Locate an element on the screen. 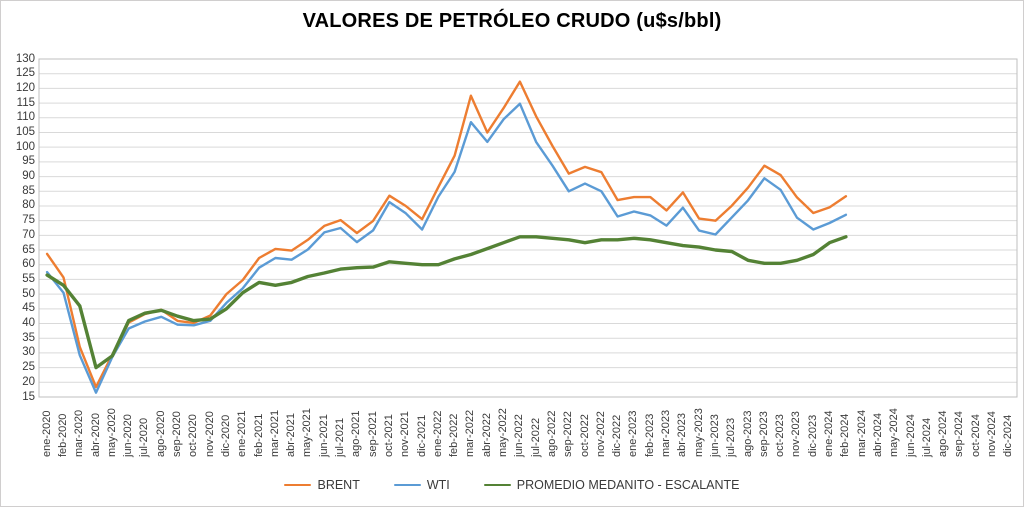 The width and height of the screenshot is (1024, 507). x-tick-label: mar-2023 is located at coordinates (666, 433).